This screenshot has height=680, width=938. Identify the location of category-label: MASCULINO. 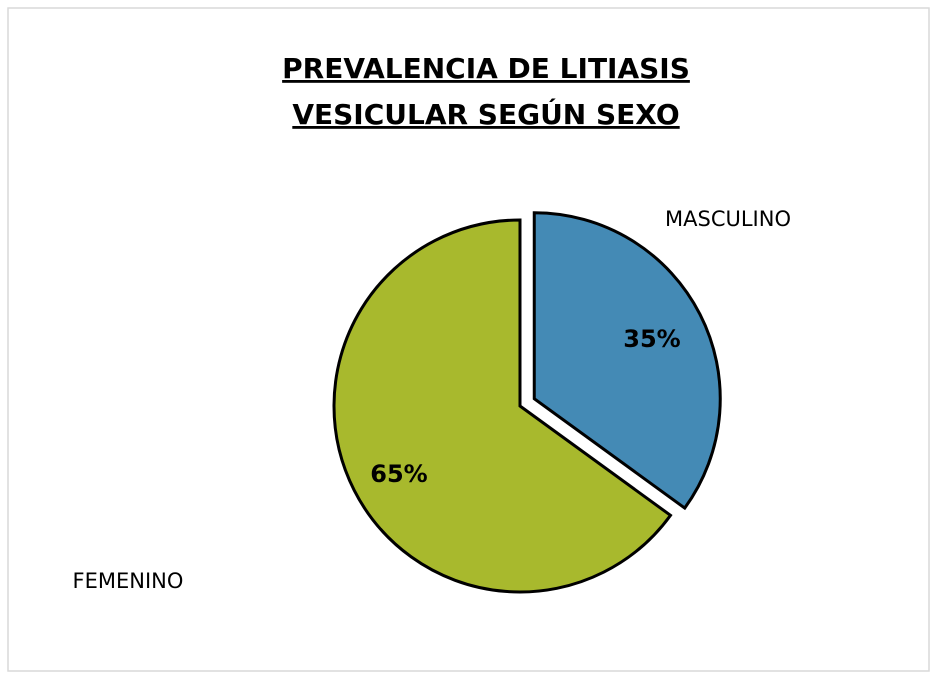
(728, 219).